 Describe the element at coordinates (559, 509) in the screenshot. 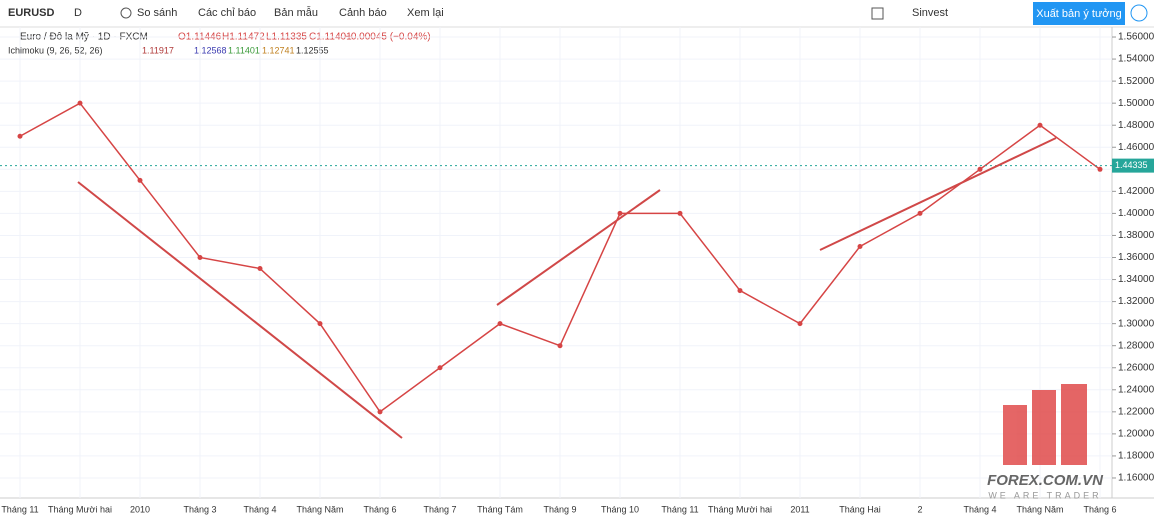

I see `x-tick-label: Tháng 9` at that location.